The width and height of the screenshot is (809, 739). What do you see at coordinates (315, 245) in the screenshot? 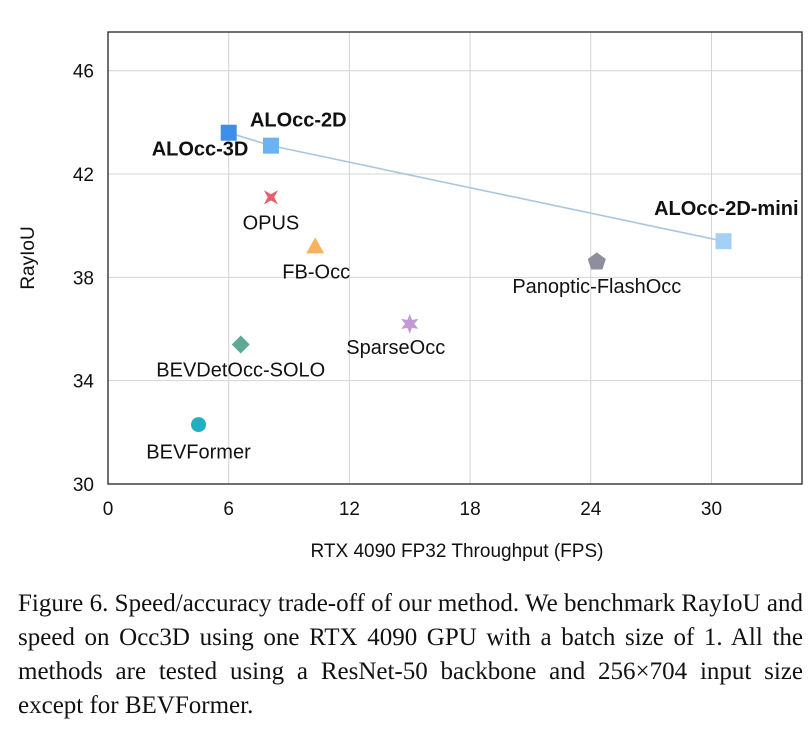
I see `marker-fb-occ` at bounding box center [315, 245].